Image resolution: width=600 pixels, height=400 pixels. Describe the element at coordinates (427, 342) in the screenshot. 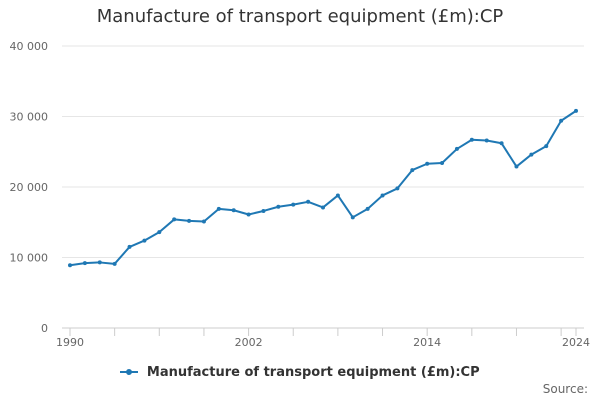

I see `x-tick-label: 2014` at that location.